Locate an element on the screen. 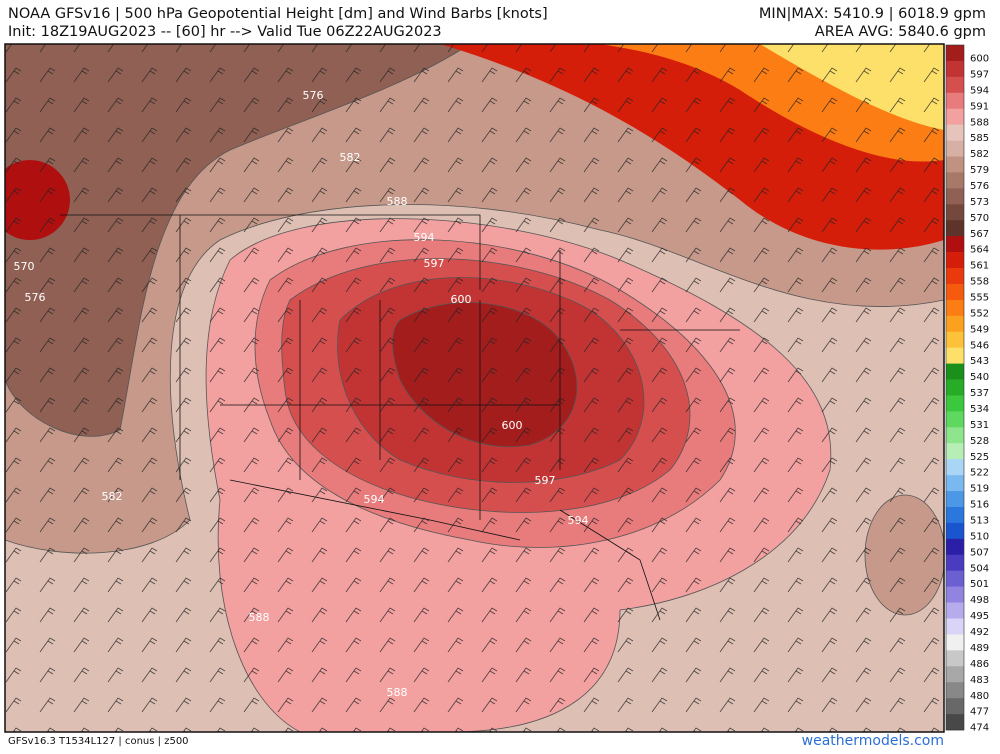 This screenshot has height=754, width=1000. contour-label: 597 is located at coordinates (545, 480).